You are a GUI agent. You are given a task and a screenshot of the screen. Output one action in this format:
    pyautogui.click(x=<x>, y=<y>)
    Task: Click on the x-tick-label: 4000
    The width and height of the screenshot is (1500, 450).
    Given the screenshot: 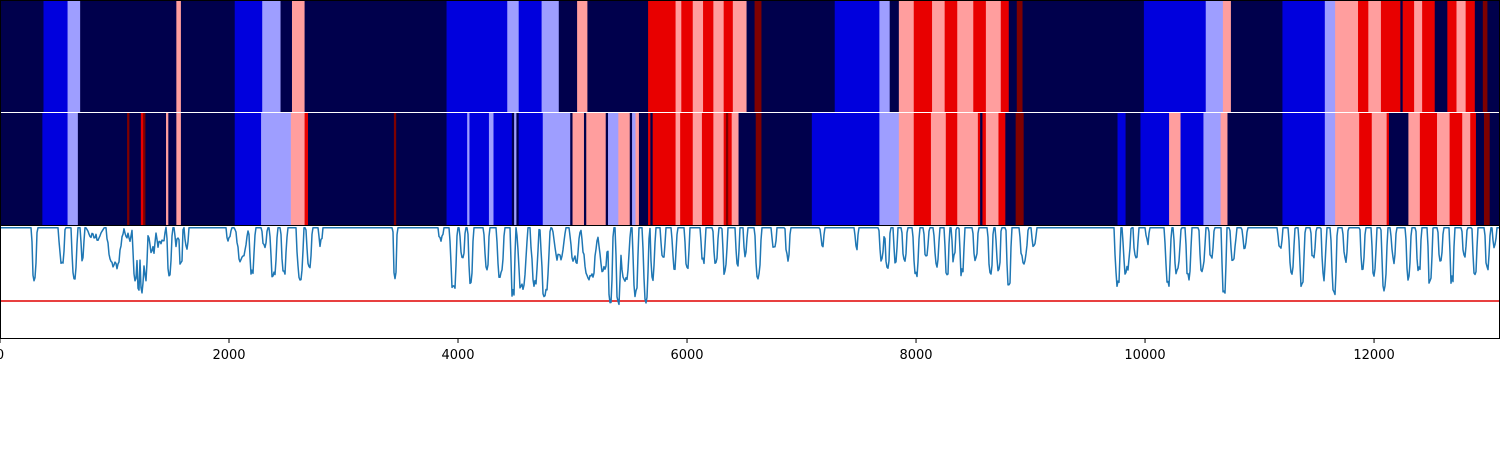 What is the action you would take?
    pyautogui.click(x=457, y=355)
    